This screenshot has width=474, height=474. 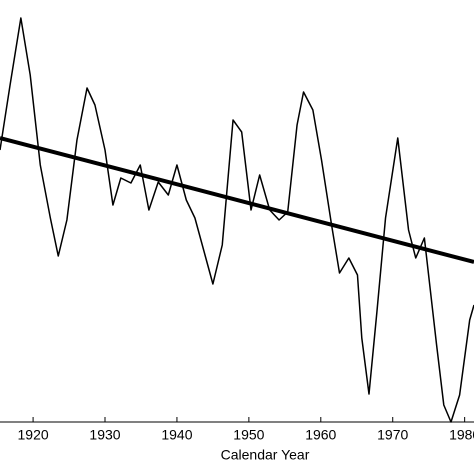 I want to click on x-tick-label: 1980, so click(x=461, y=435).